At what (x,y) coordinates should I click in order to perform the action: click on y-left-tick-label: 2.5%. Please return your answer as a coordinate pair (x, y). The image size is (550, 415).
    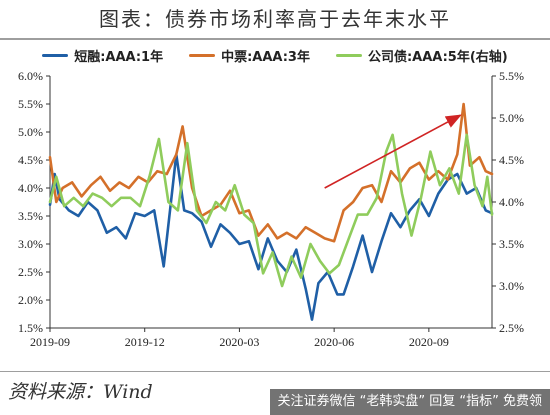
    Looking at the image, I should click on (30, 272).